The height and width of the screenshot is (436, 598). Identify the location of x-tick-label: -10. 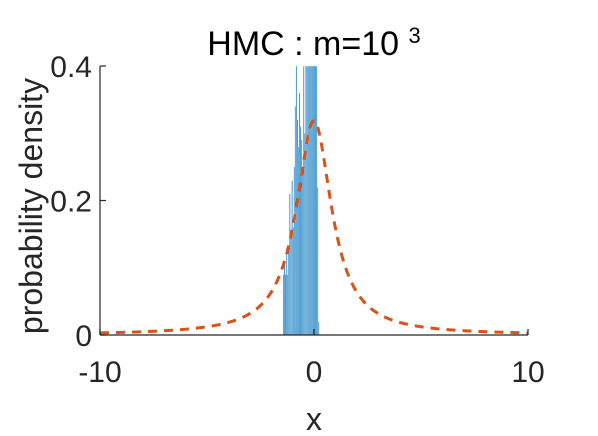
(99, 372).